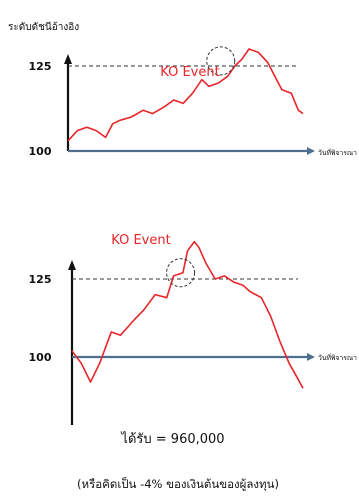  Describe the element at coordinates (337, 357) in the screenshot. I see `chart-2-x-axis-label: วันที่พิจารณา` at that location.